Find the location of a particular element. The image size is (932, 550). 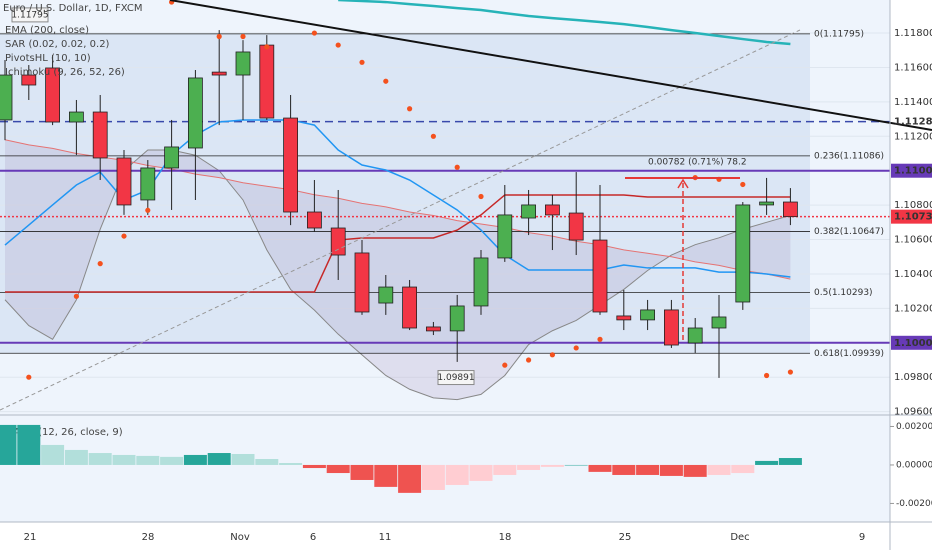

price-label: 1.10733 is located at coordinates (913, 217).